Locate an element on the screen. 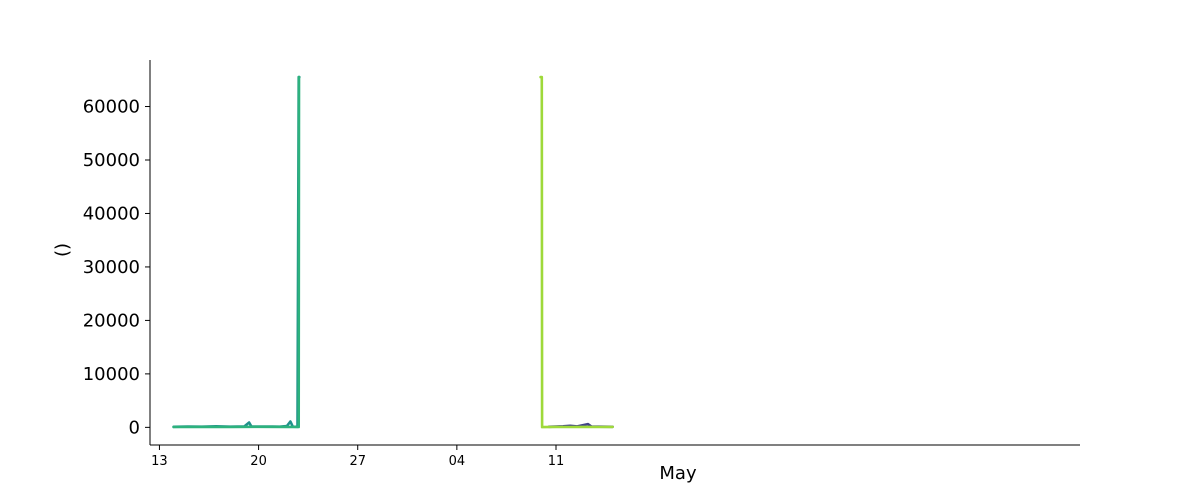  y-tick-label: 30000 is located at coordinates (111, 267).